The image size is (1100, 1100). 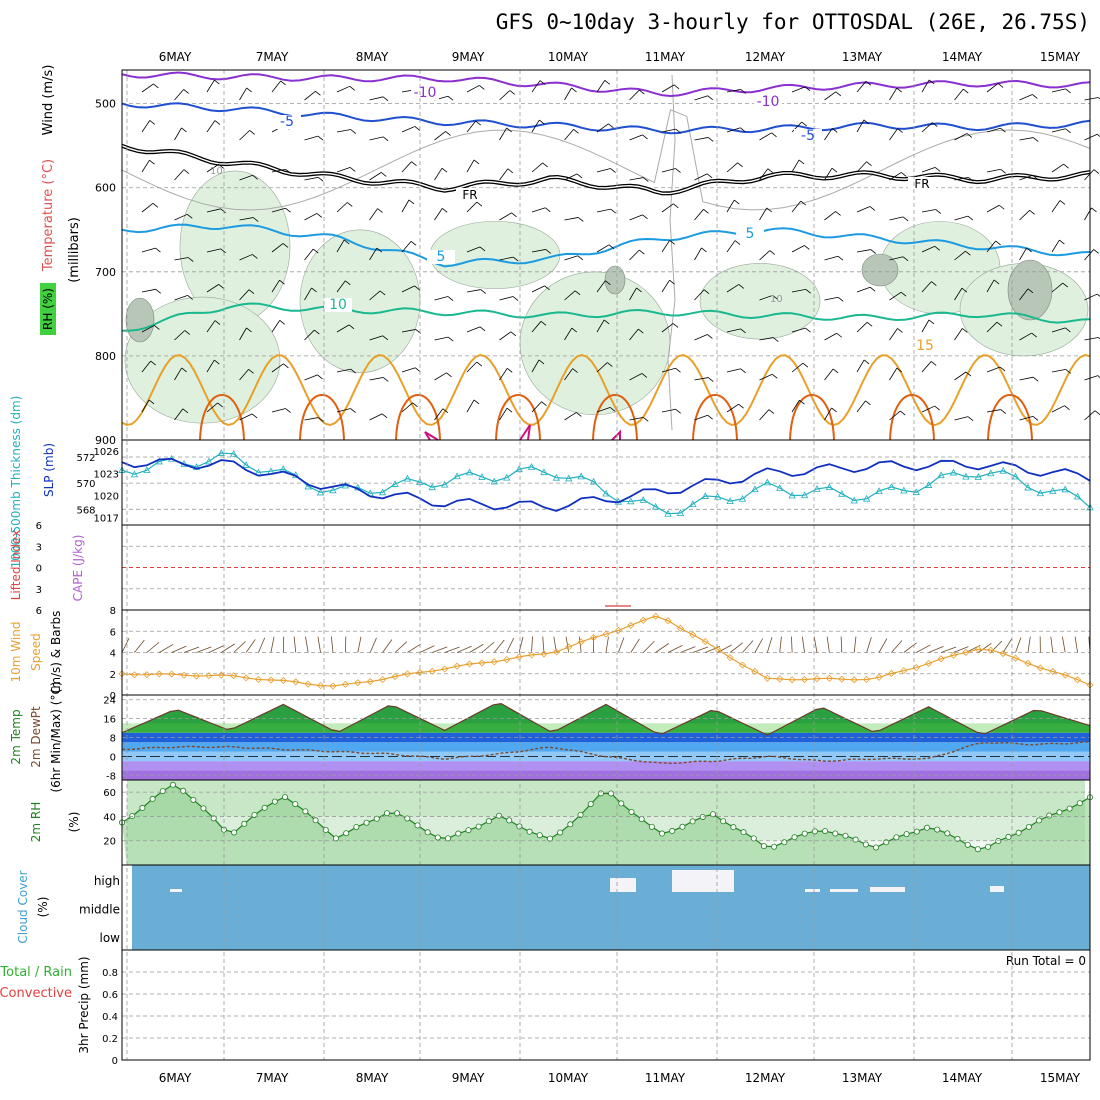 What do you see at coordinates (113, 757) in the screenshot?
I see `temp-y-tick: 0` at bounding box center [113, 757].